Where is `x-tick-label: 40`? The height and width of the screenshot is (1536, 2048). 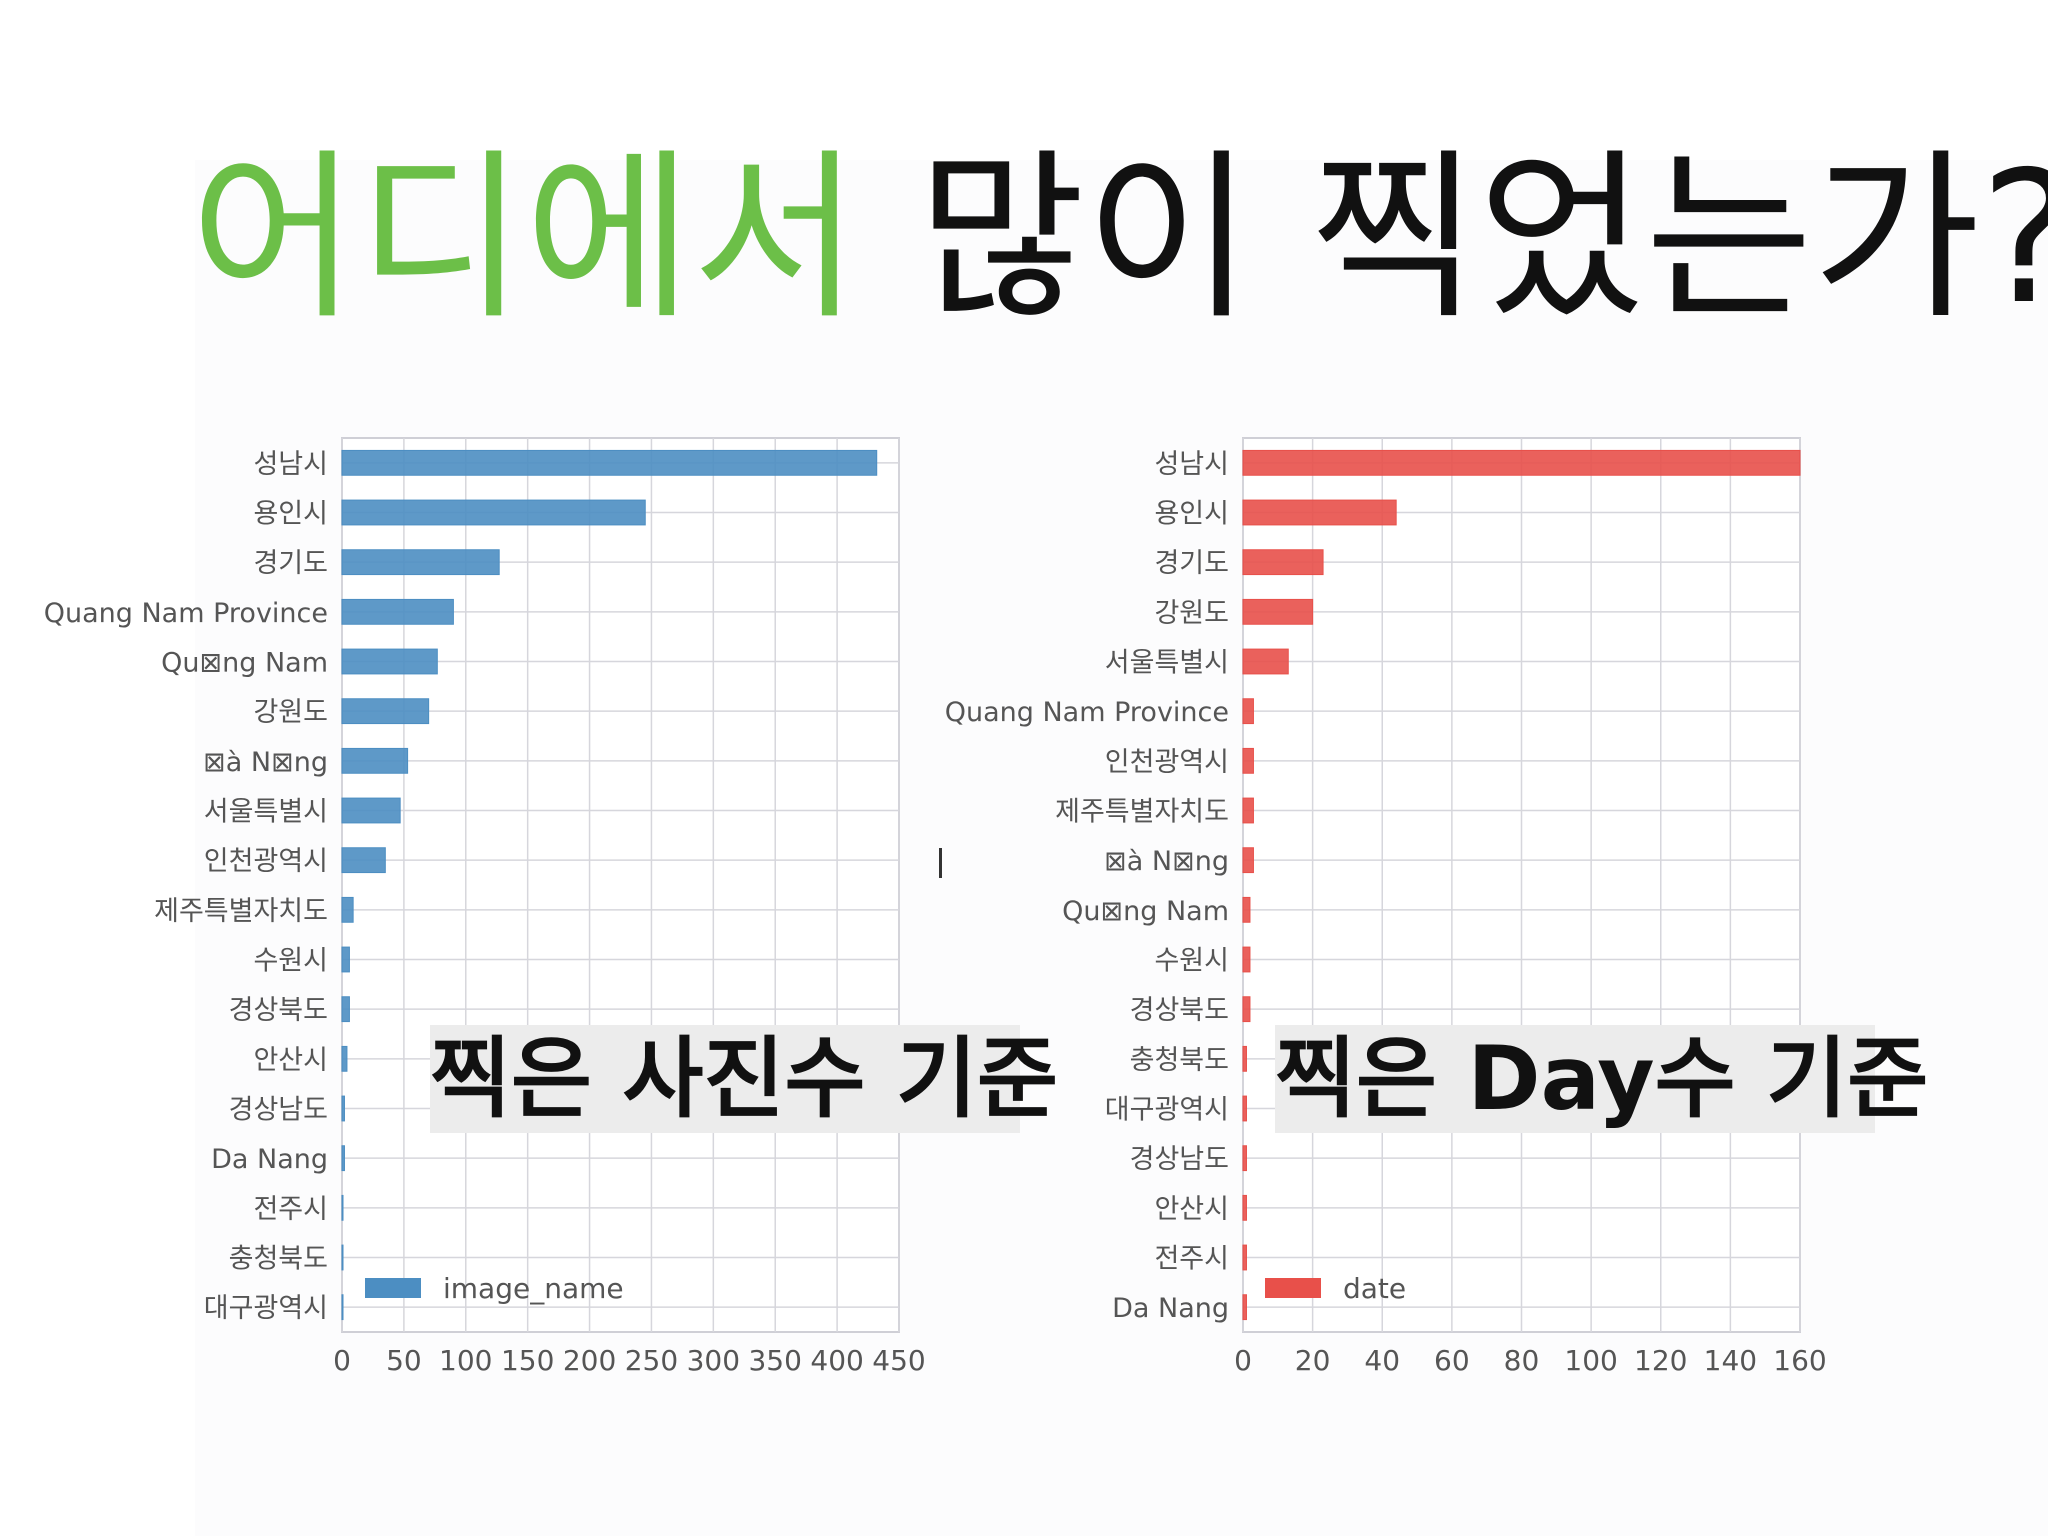 x-tick-label: 40 is located at coordinates (1382, 1360).